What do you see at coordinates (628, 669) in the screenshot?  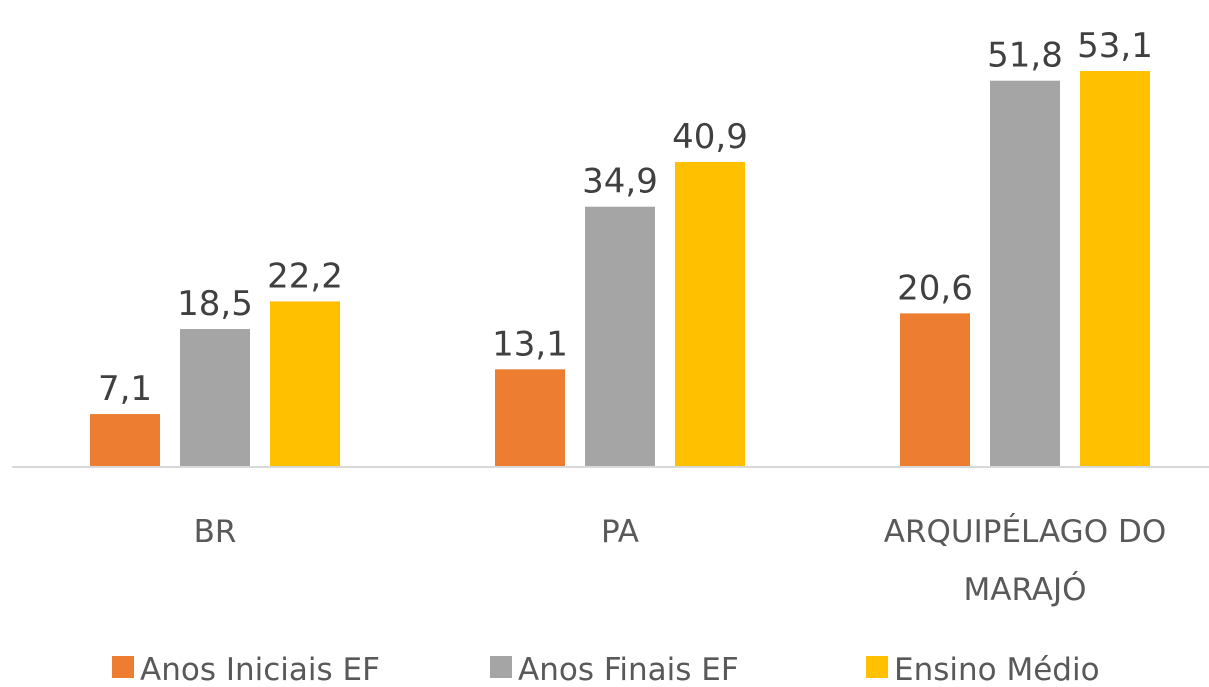 I see `legend-label: Anos Finais EF` at bounding box center [628, 669].